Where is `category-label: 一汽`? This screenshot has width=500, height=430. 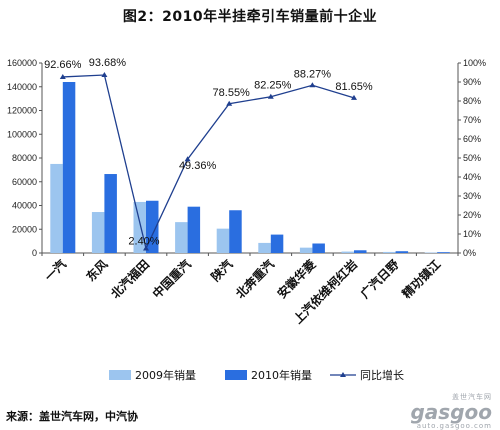
category-label: 一汽 is located at coordinates (55, 271).